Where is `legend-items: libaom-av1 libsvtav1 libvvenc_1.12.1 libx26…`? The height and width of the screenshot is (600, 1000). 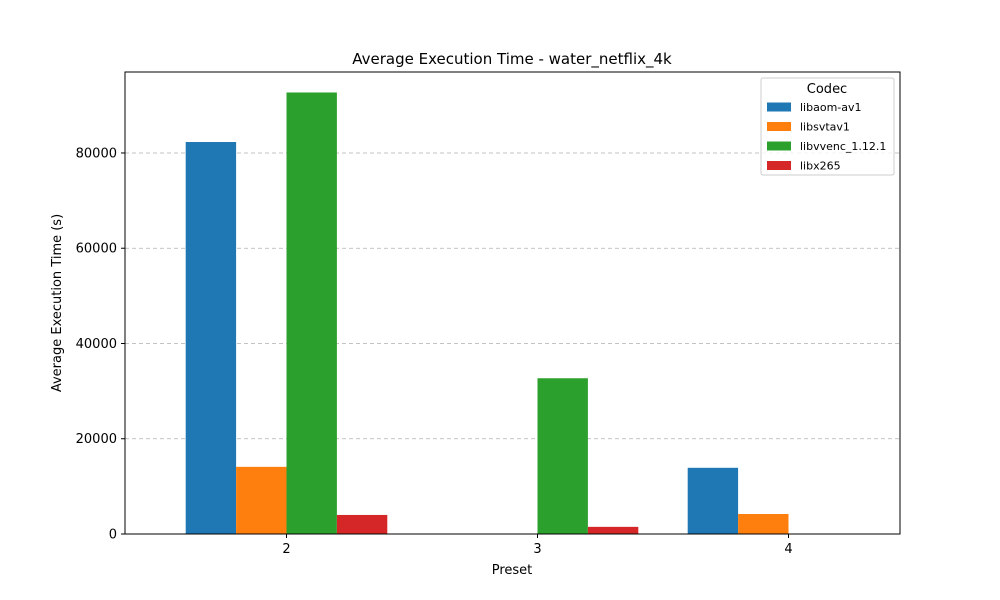 legend-items: libaom-av1 libsvtav1 libvvenc_1.12.1 libx26… is located at coordinates (826, 137).